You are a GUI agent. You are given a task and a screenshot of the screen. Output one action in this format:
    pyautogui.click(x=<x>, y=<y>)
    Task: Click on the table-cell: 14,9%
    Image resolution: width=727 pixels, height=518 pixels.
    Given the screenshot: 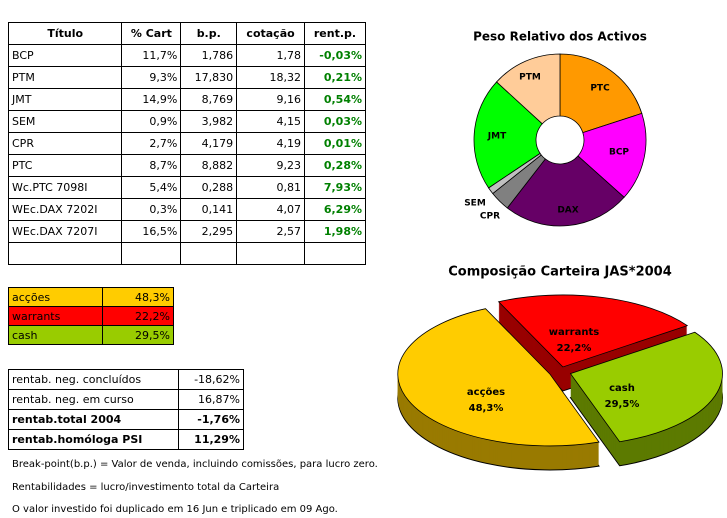 What is the action you would take?
    pyautogui.click(x=151, y=99)
    